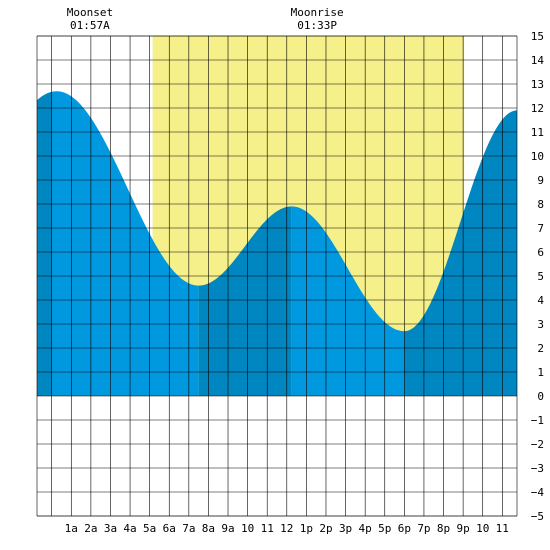 The width and height of the screenshot is (550, 550). What do you see at coordinates (325, 528) in the screenshot?
I see `x-tick-label: 2p` at bounding box center [325, 528].